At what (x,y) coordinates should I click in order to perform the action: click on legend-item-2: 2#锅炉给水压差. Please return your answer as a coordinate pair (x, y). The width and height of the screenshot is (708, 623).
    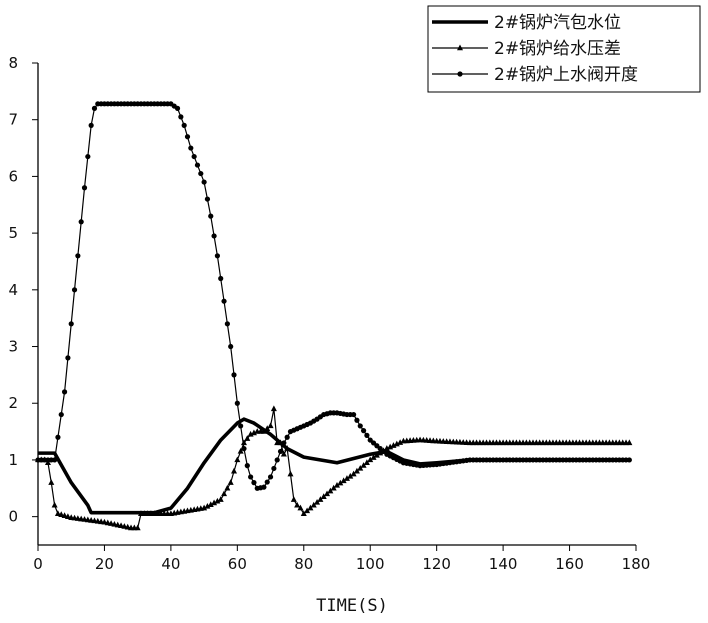
    Looking at the image, I should click on (526, 49).